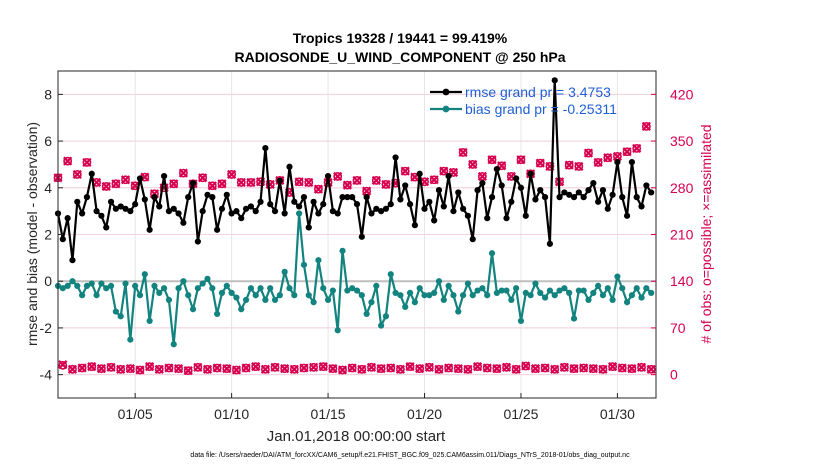  Describe the element at coordinates (706, 233) in the screenshot. I see `y2-axis-label: # of obs: o=possible; ×=assimilated` at that location.